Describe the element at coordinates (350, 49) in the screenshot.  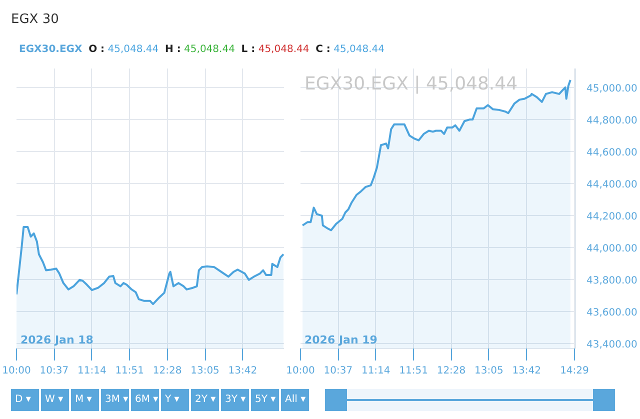
I see `text: C : 45,048.44` at that location.